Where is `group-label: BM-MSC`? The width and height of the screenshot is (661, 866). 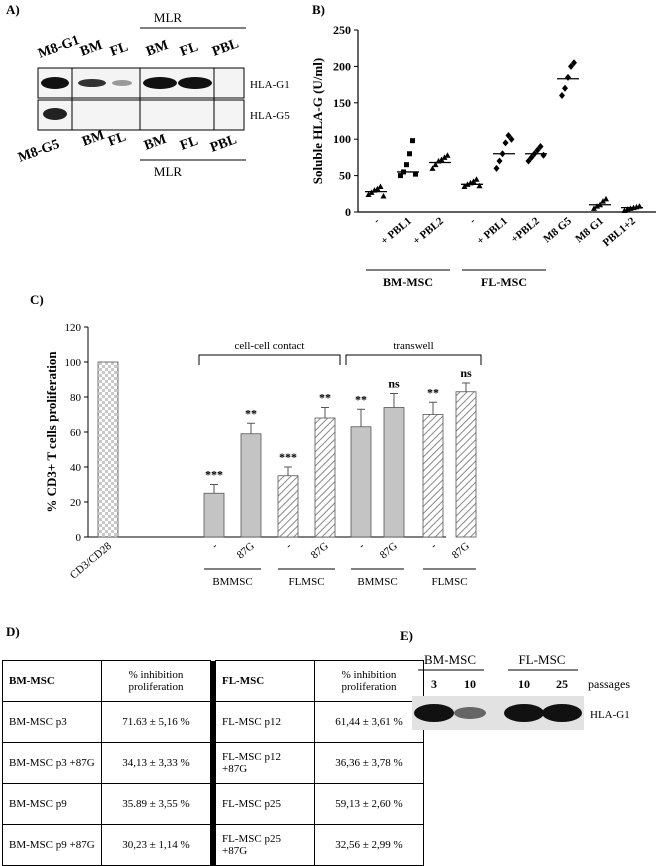 group-label: BM-MSC is located at coordinates (408, 282).